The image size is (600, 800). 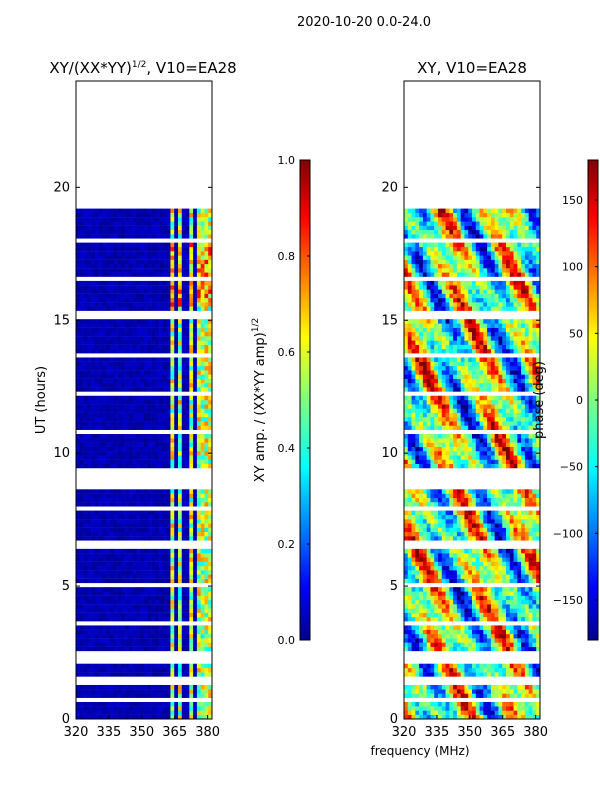 I want to click on colorbar-tick-label: 0.4, so click(x=287, y=448).